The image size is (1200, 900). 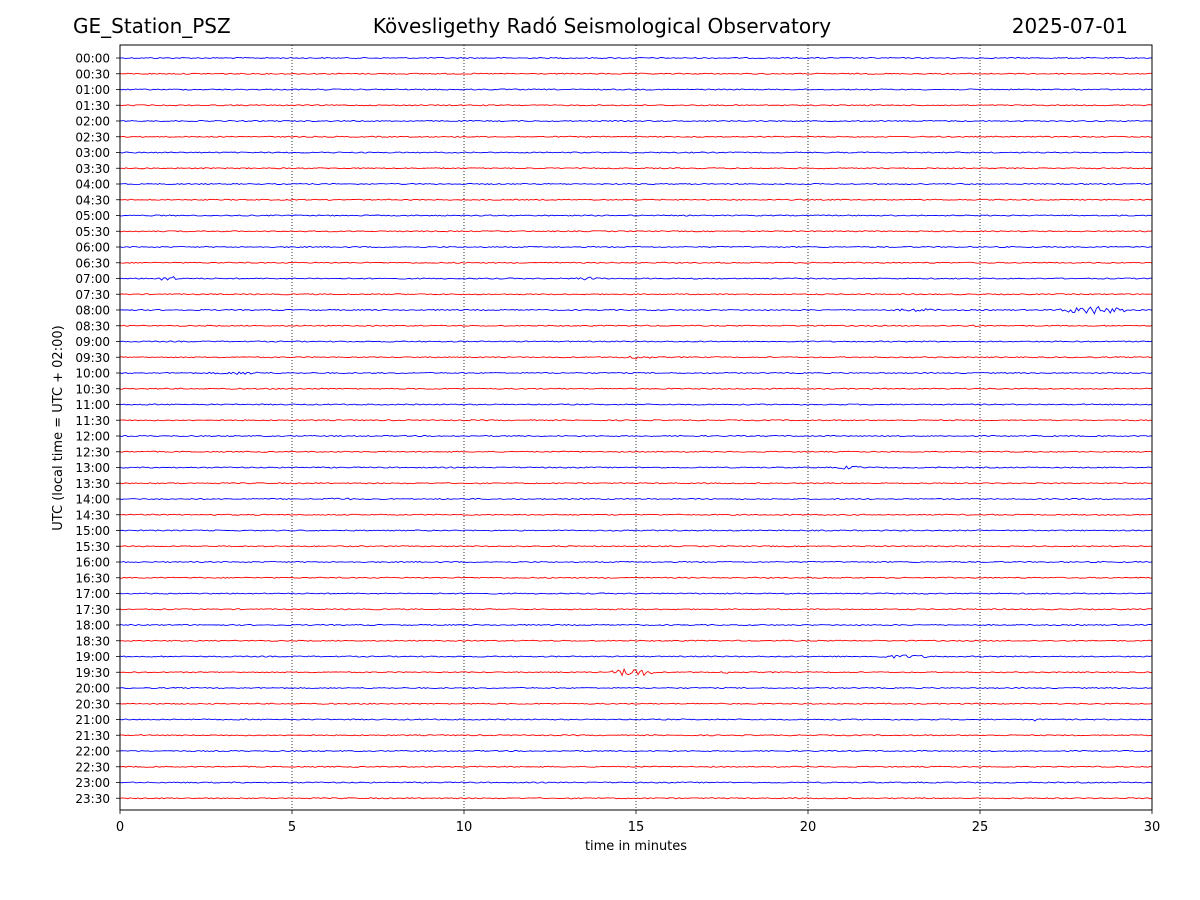 I want to click on y-tick-label: 19:00, so click(x=92, y=657).